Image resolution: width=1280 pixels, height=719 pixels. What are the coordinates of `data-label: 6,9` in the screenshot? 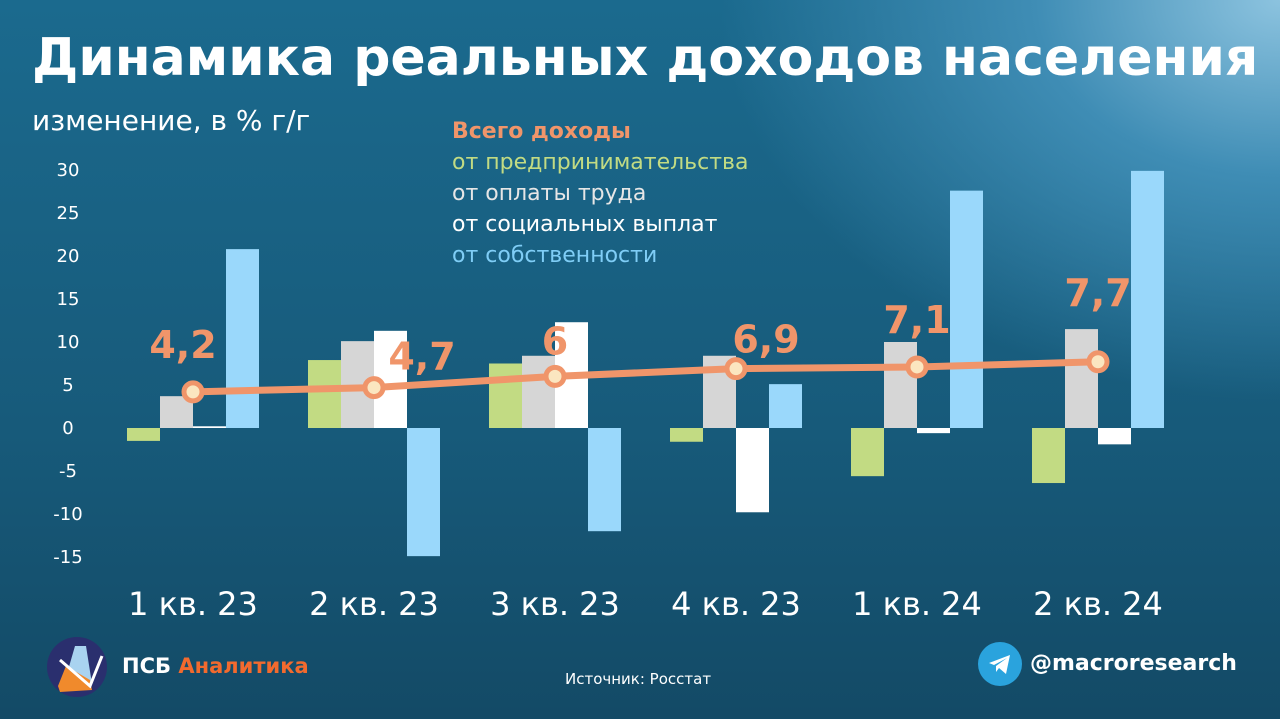 It's located at (765, 340).